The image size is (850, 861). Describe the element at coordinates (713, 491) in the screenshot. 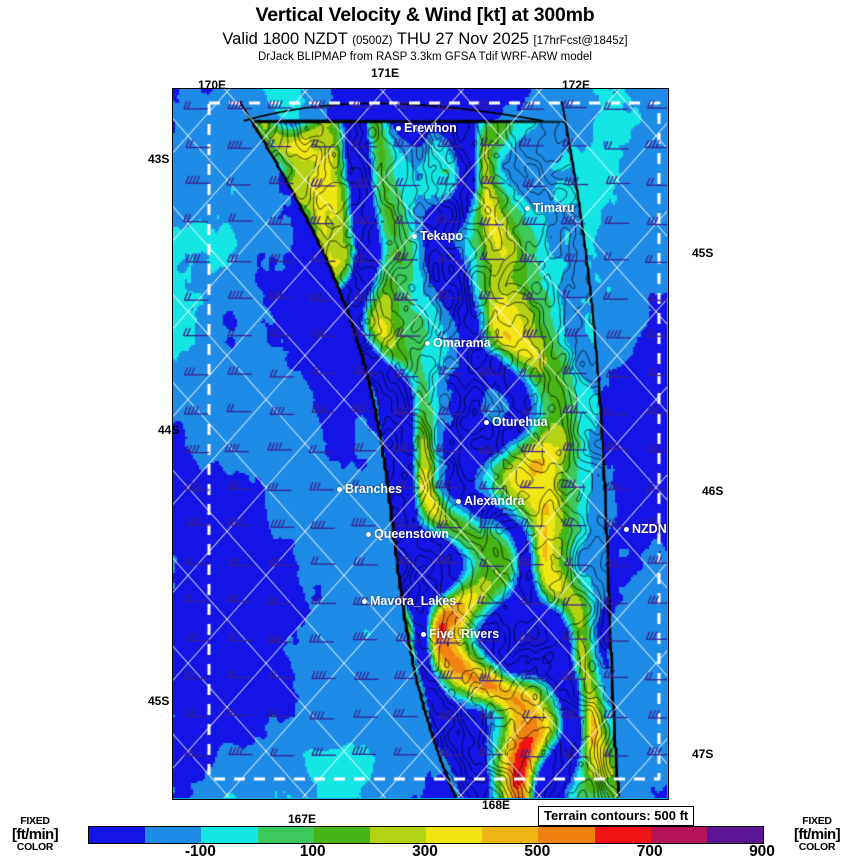

I see `lat-label-46S: 46S` at that location.